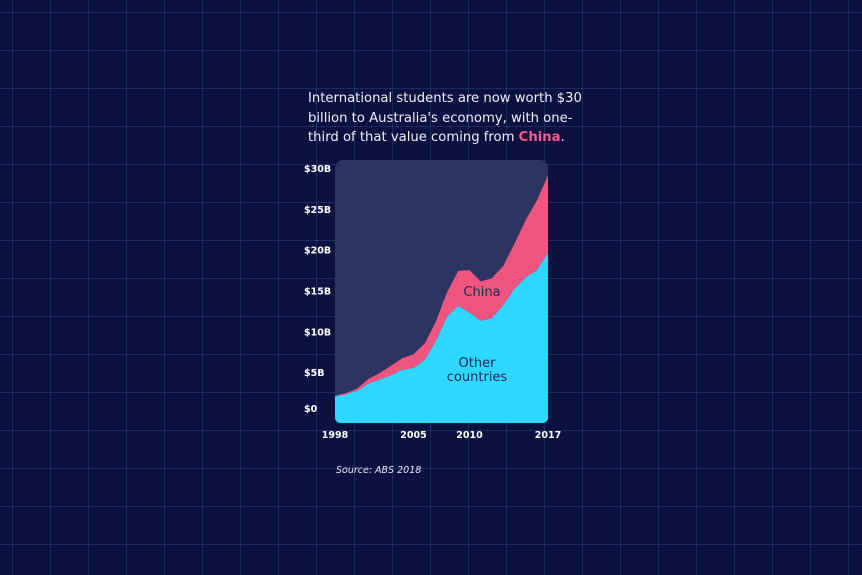 This screenshot has width=862, height=575. I want to click on y-tick-label: $20B, so click(317, 251).